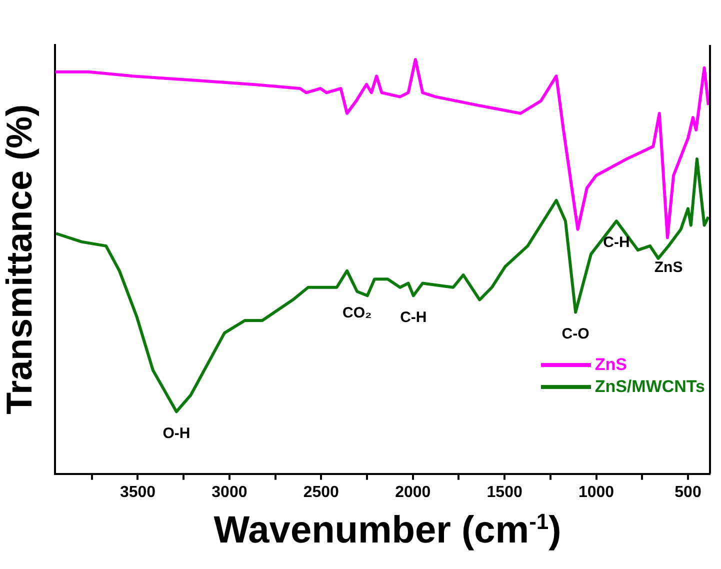  I want to click on annotation: O-H, so click(176, 433).